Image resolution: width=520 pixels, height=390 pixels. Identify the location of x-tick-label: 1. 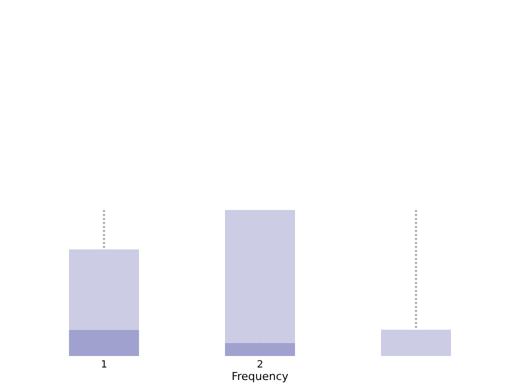
(104, 365).